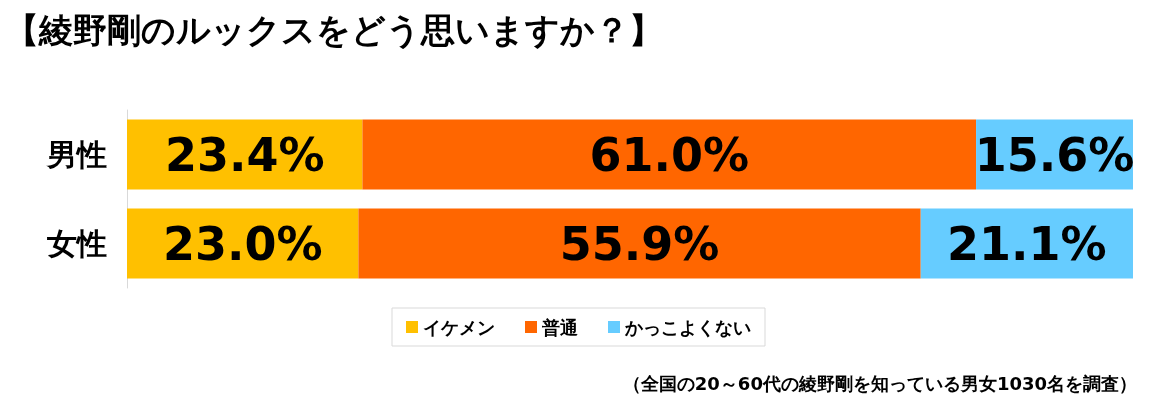 Image resolution: width=1157 pixels, height=398 pixels. I want to click on data-label: 61.0%, so click(669, 154).